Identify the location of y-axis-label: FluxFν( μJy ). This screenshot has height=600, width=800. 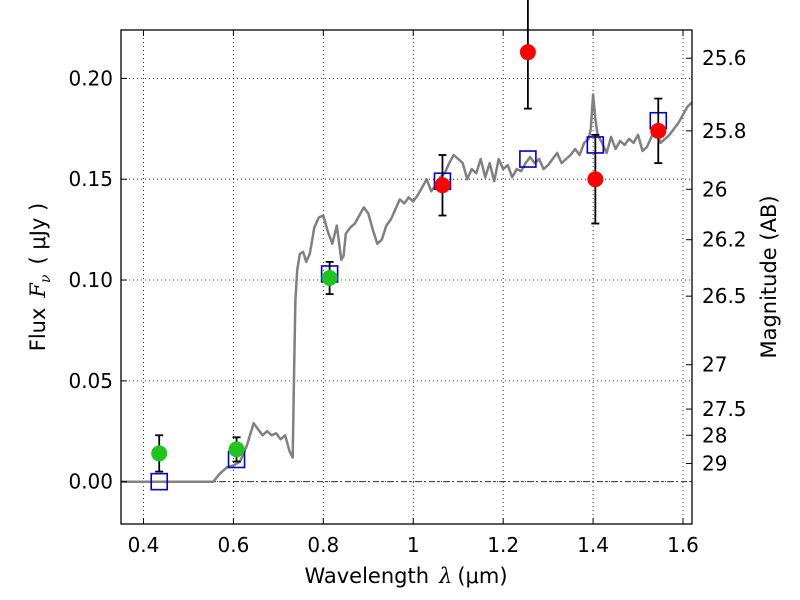
(40, 277).